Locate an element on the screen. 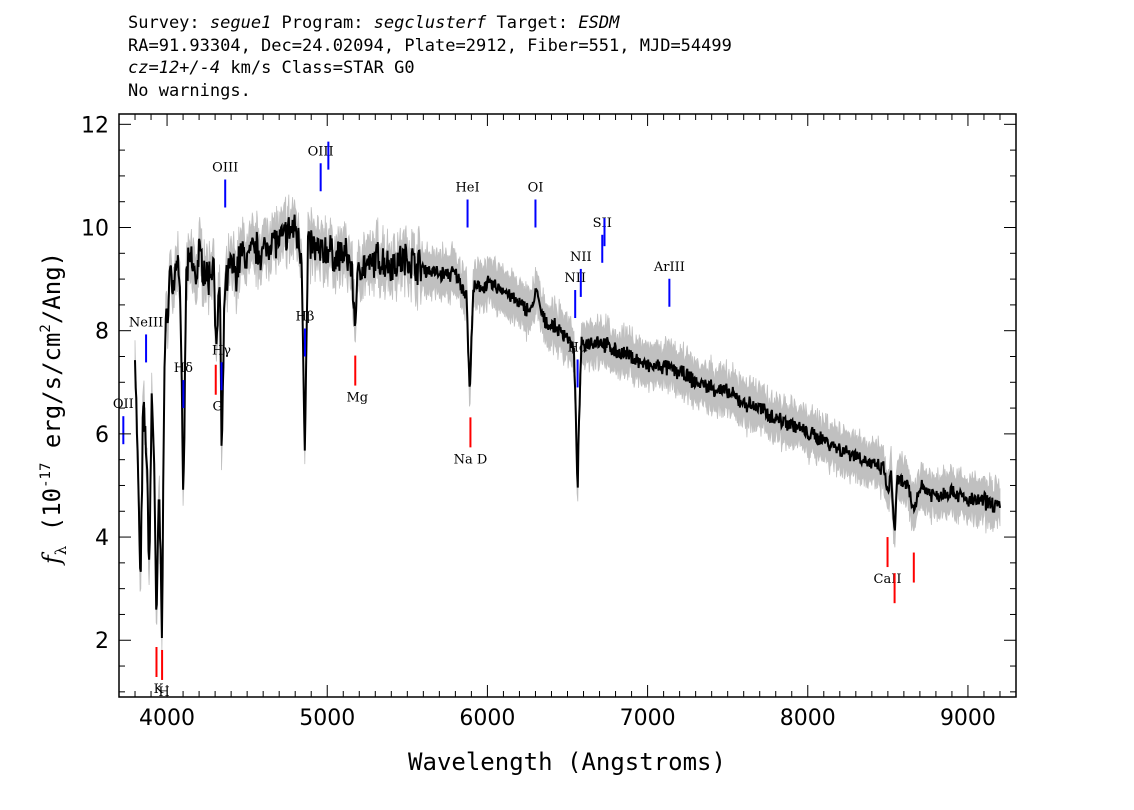 The height and width of the screenshot is (810, 1134). emission-label: Hα is located at coordinates (578, 347).